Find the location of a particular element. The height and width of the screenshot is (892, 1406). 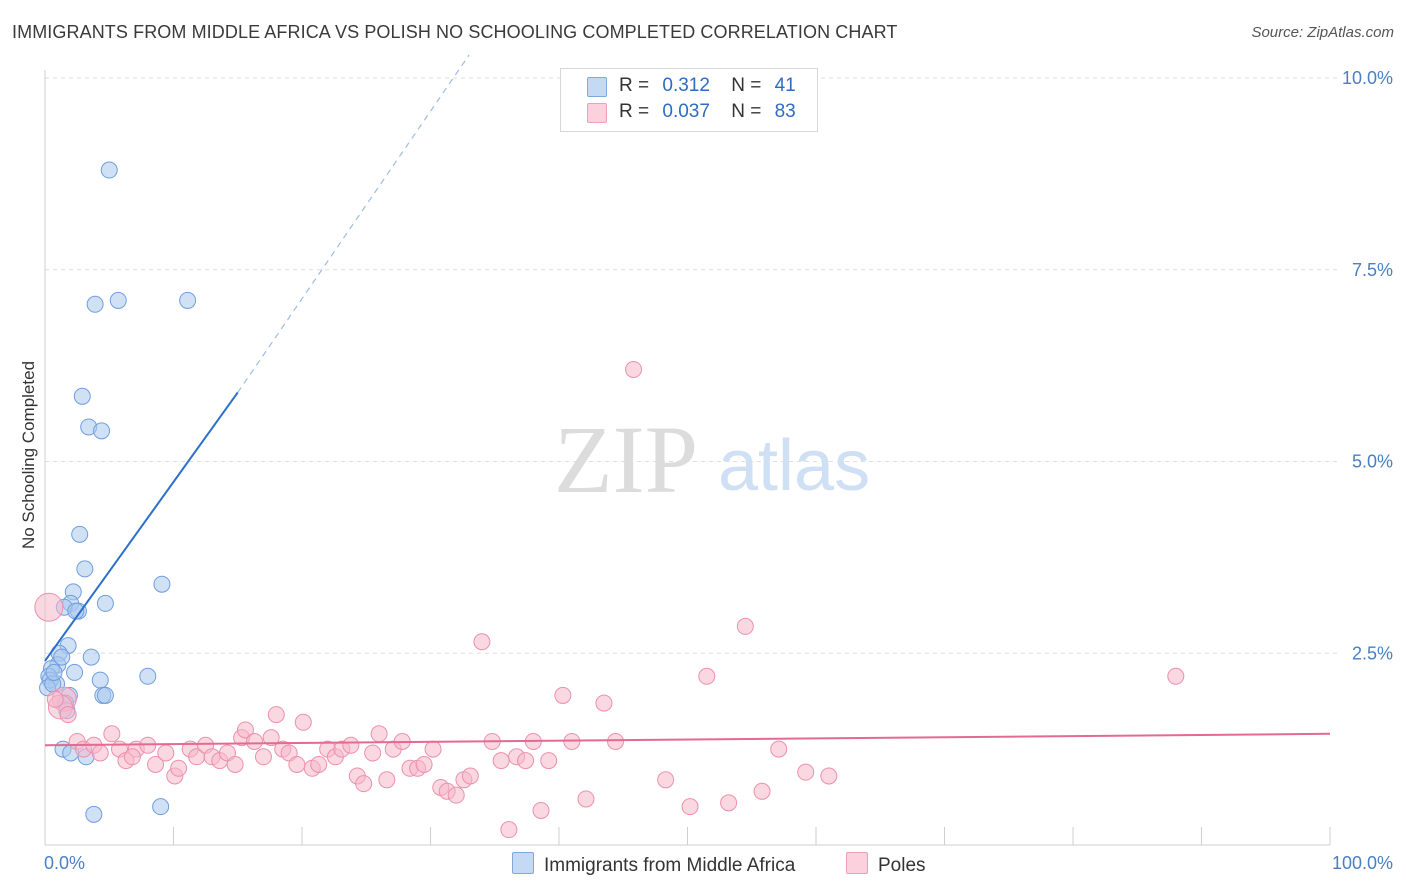

bottom-legend-label: Poles is located at coordinates (902, 865).